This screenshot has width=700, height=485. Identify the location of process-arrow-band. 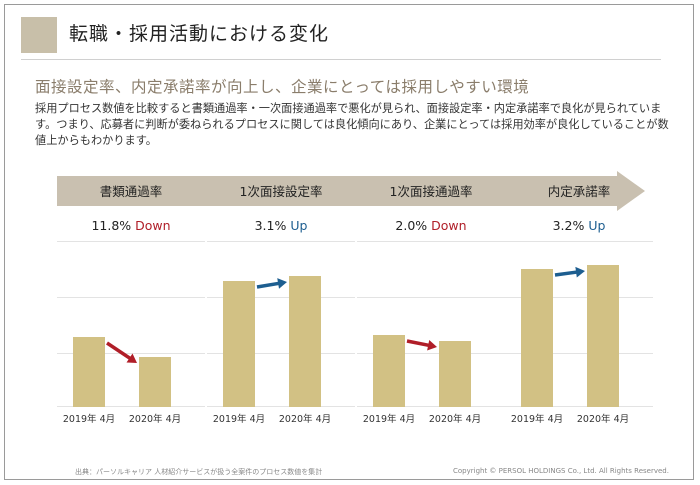
(351, 191).